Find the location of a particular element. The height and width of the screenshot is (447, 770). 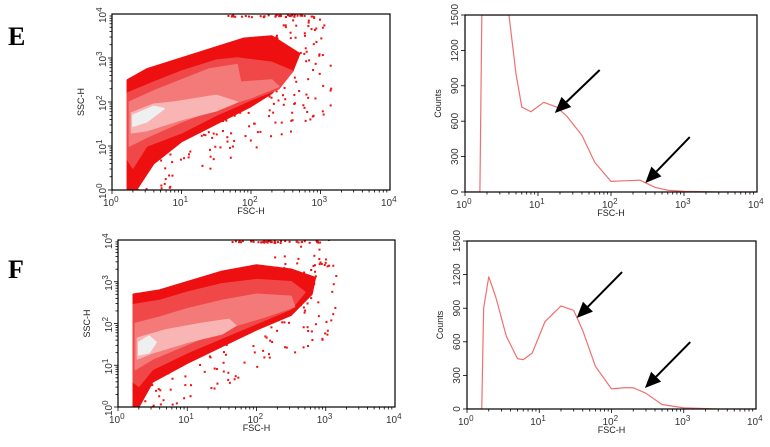

x-tick-label: 10⁴ is located at coordinates (755, 421).